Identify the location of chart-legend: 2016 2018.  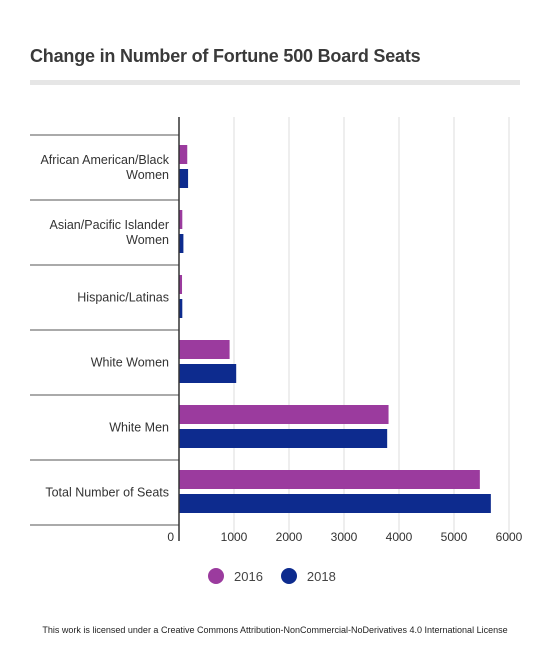
(281, 576).